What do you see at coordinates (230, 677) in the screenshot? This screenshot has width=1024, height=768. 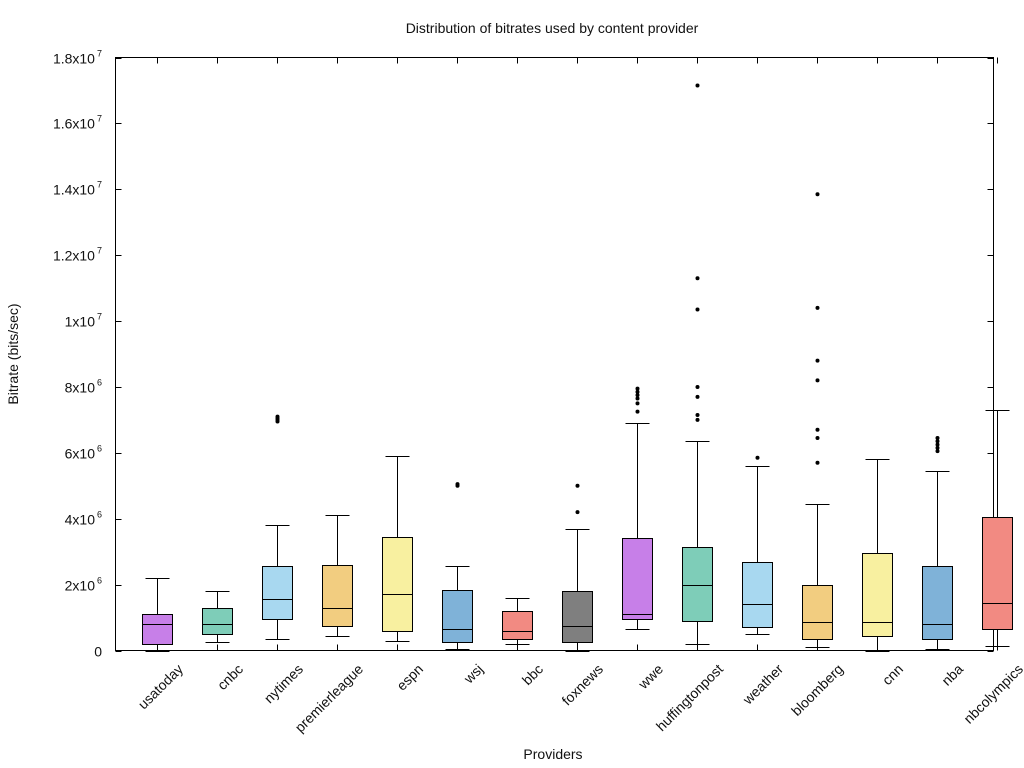 I see `x-tick-label-cnbc: cnbc` at bounding box center [230, 677].